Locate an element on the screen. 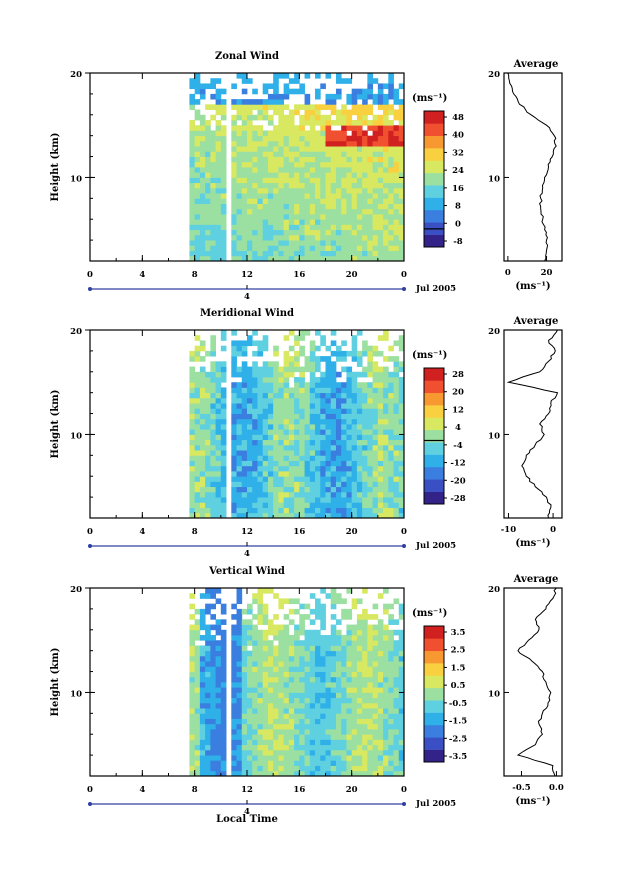 The width and height of the screenshot is (621, 873). x-tick-label: 12 is located at coordinates (247, 275).